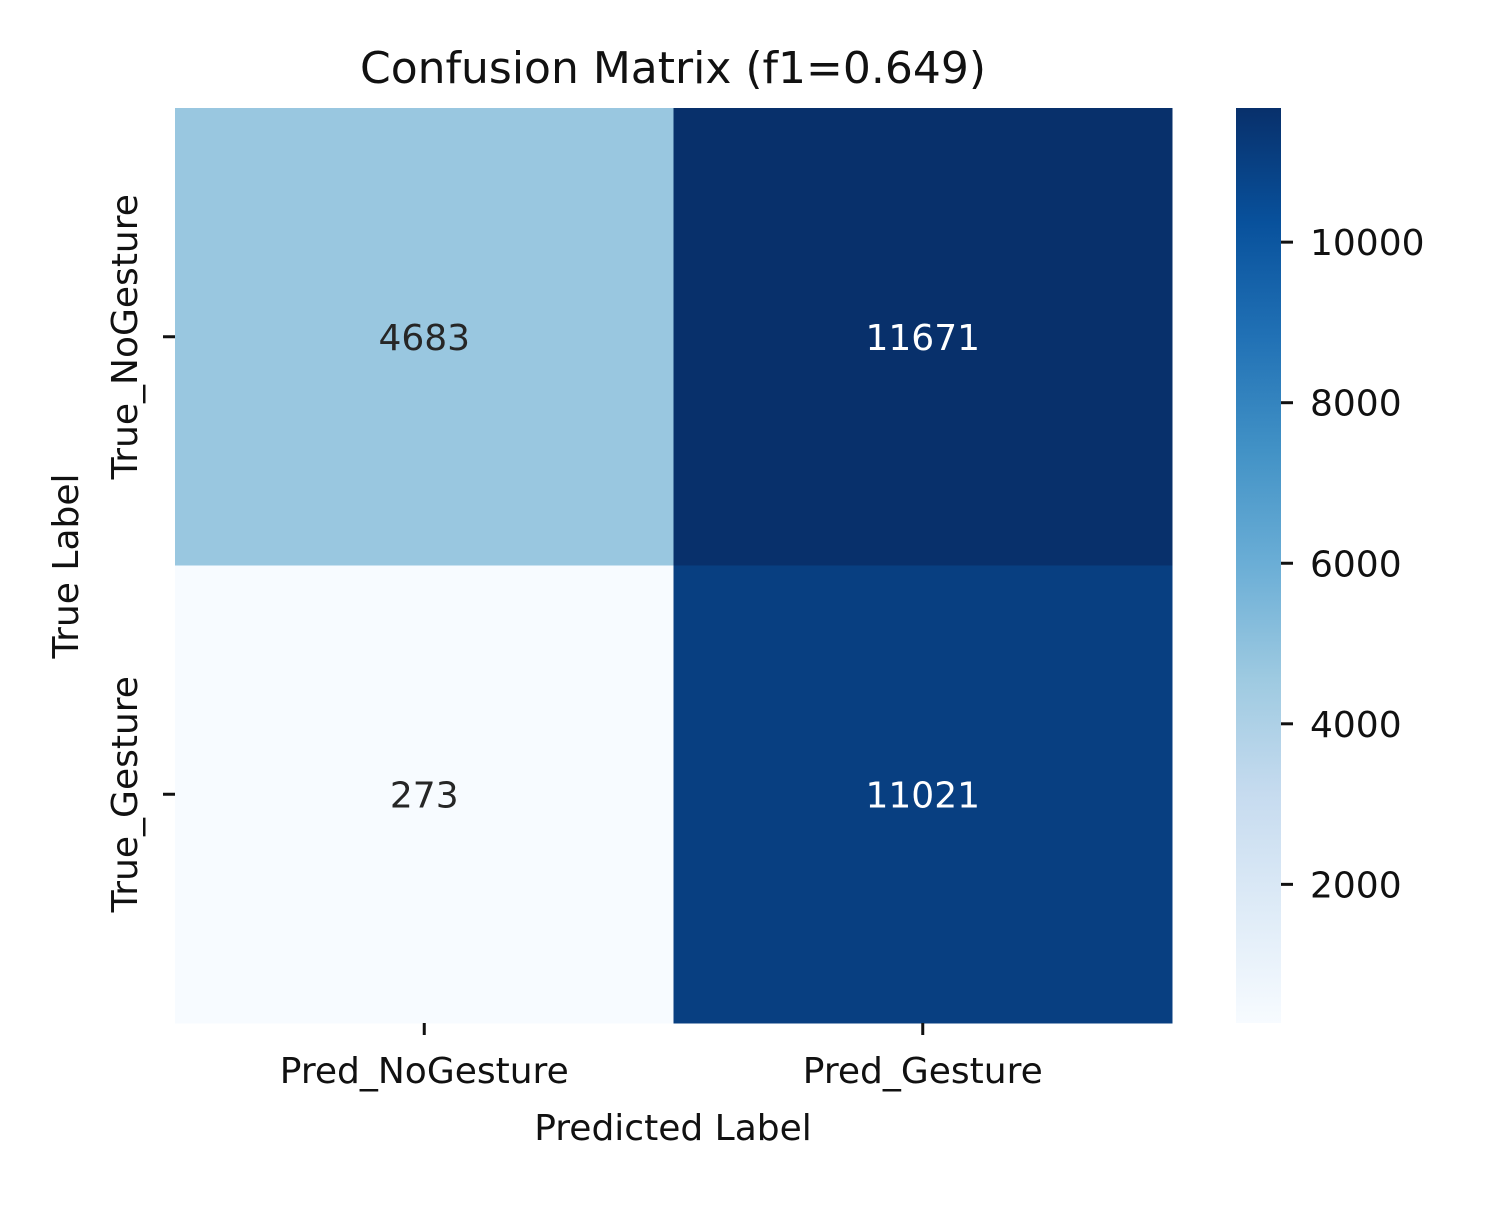  I want to click on colorbar-tick-label: 10000, so click(1367, 243).